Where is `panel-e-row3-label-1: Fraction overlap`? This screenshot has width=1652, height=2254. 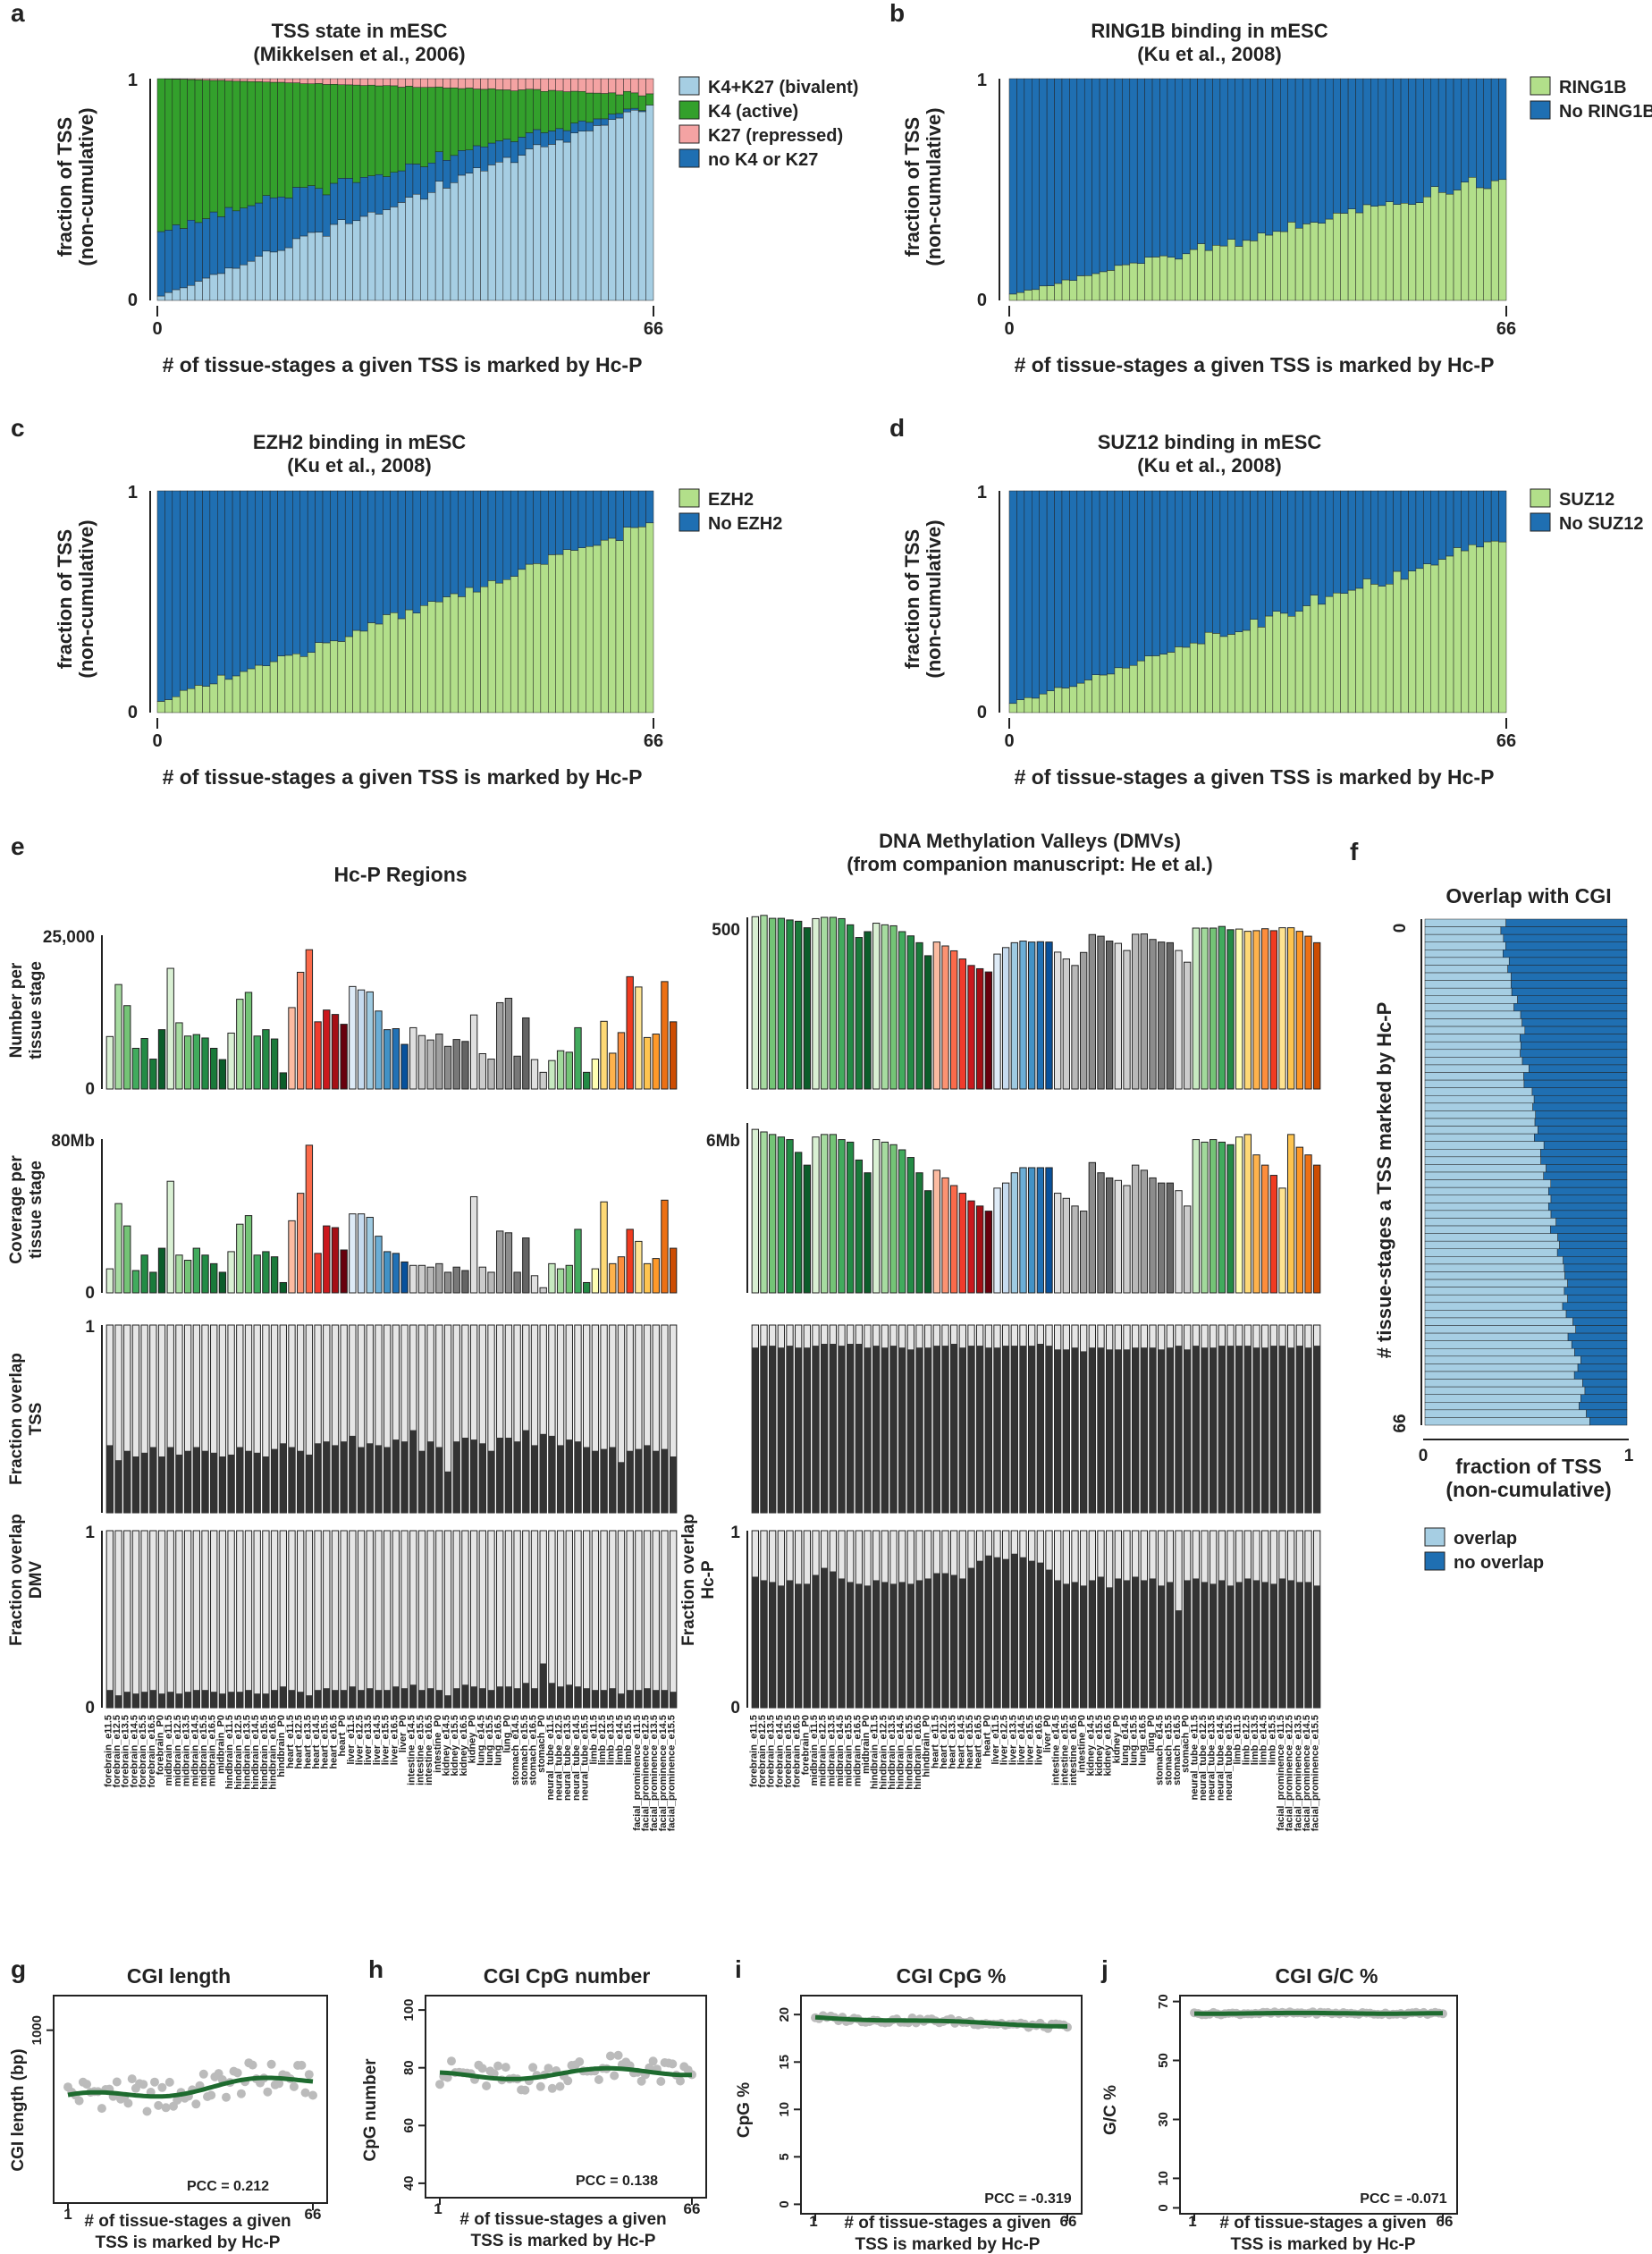 panel-e-row3-label-1: Fraction overlap is located at coordinates (16, 1419).